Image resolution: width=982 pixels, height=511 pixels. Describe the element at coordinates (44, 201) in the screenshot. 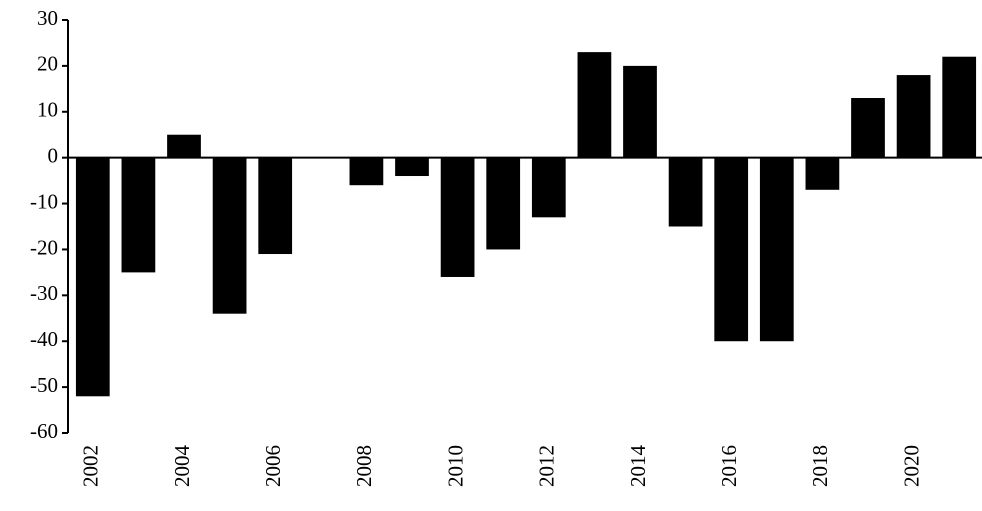

I see `y-tick-label: -10` at that location.